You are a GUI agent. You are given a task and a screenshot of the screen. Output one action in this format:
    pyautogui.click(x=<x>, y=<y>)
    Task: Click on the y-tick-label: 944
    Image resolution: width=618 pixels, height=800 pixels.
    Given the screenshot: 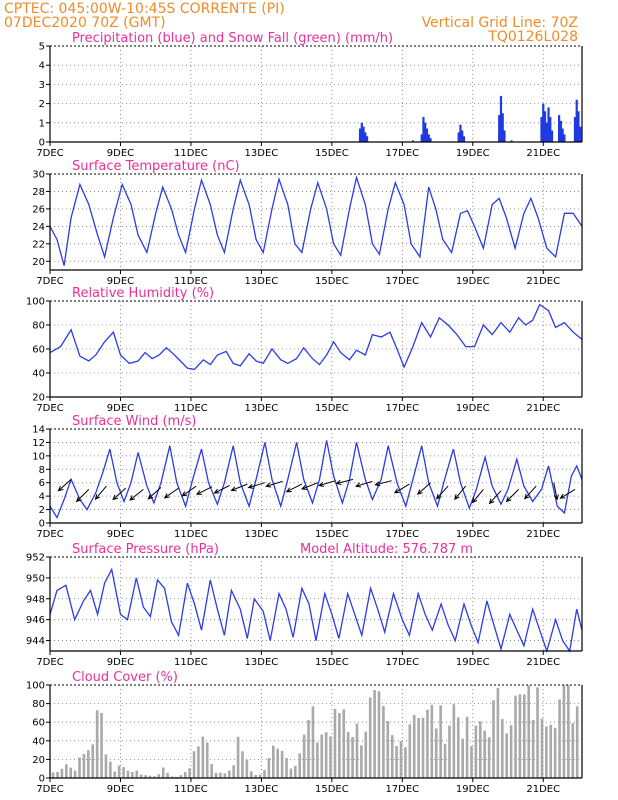 What is the action you would take?
    pyautogui.click(x=35, y=641)
    